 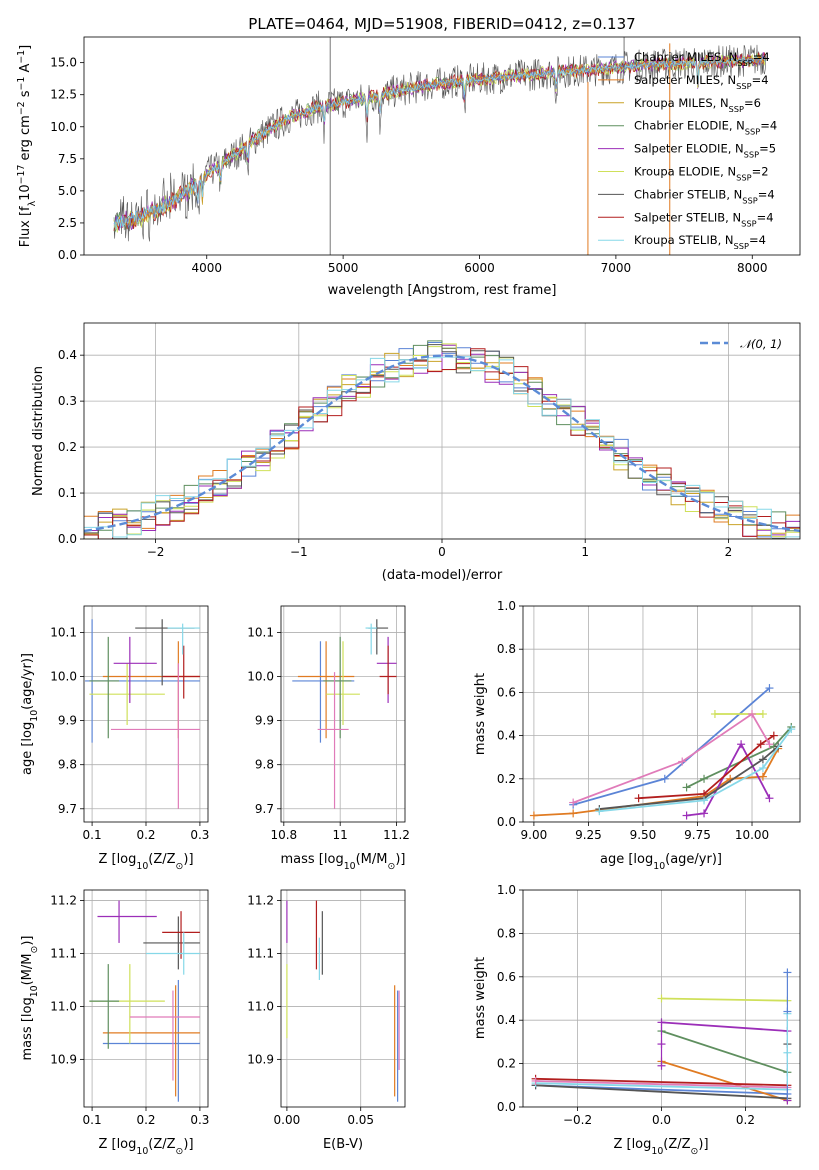 What do you see at coordinates (260, 901) in the screenshot?
I see `y-tick-label: 11.2` at bounding box center [260, 901].